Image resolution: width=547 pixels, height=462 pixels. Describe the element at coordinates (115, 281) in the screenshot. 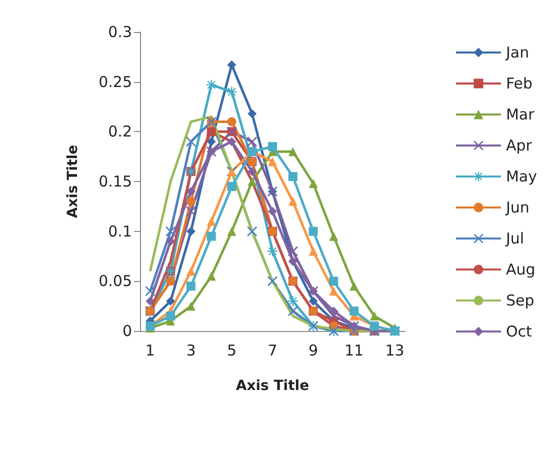

I see `y-tick-label: 0.05` at that location.